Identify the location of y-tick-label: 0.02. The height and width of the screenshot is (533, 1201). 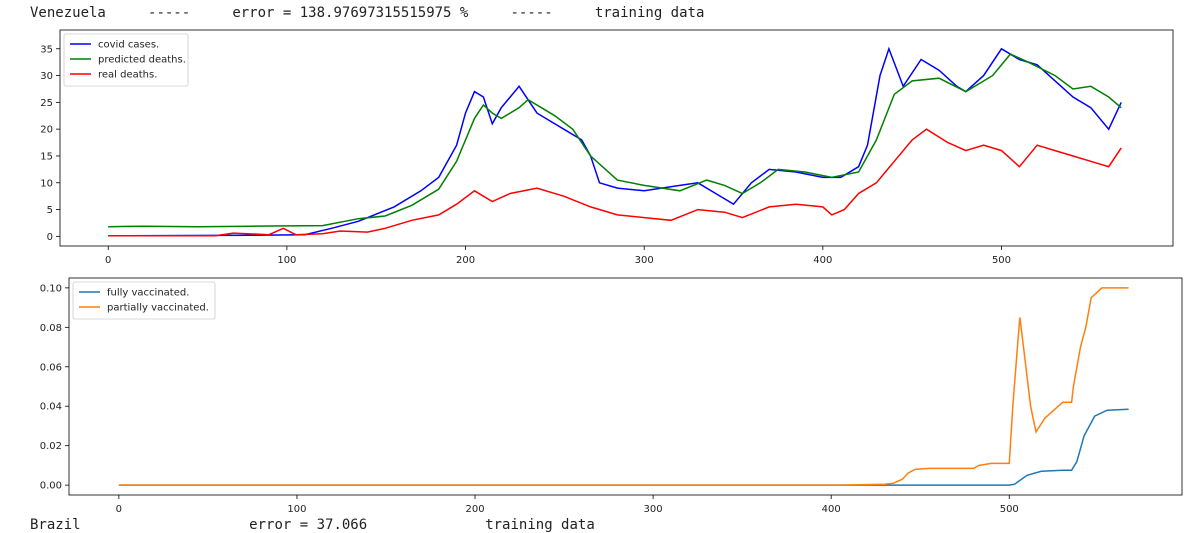
(51, 446).